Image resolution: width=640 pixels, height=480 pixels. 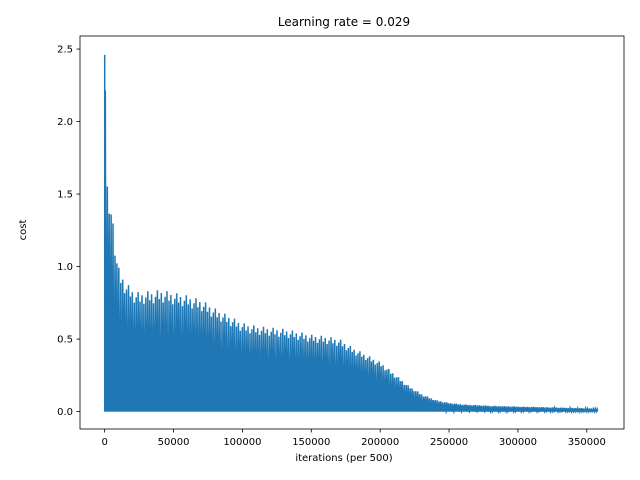 What do you see at coordinates (104, 442) in the screenshot?
I see `x-tick-label: 0` at bounding box center [104, 442].